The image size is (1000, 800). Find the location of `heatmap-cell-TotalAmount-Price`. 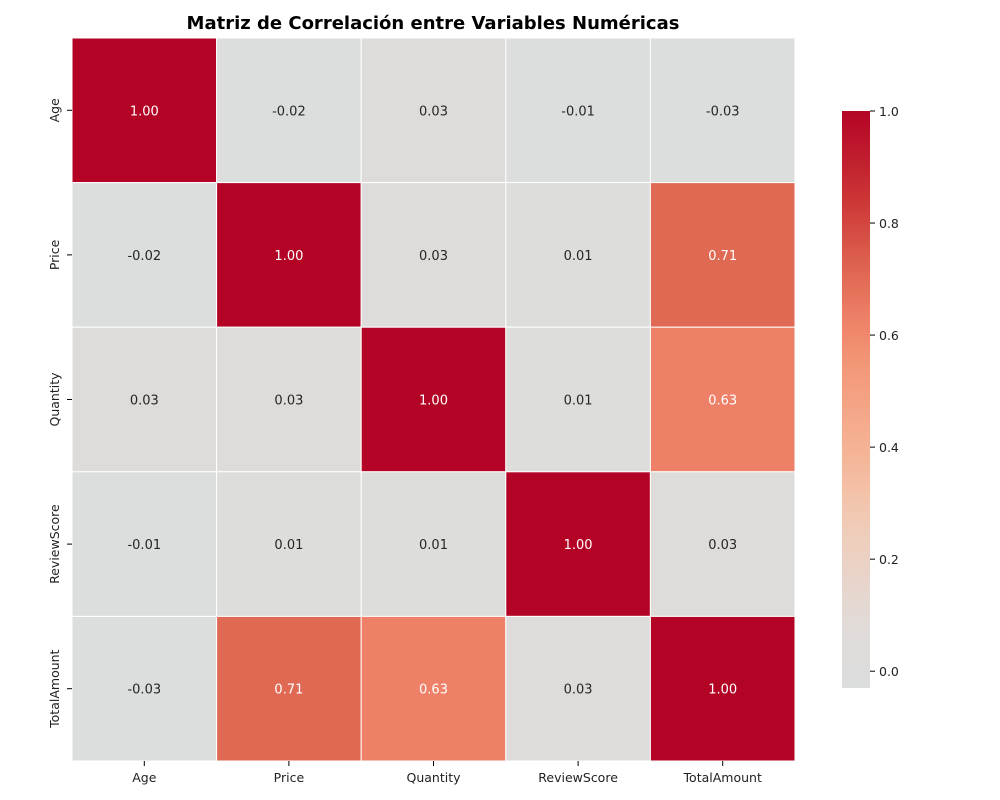

heatmap-cell-TotalAmount-Price is located at coordinates (289, 688).